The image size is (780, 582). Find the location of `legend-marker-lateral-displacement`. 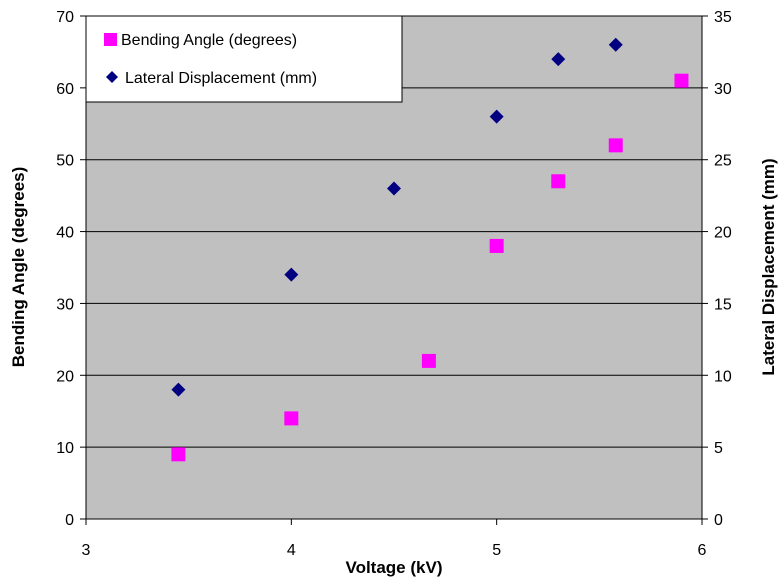

legend-marker-lateral-displacement is located at coordinates (112, 77).